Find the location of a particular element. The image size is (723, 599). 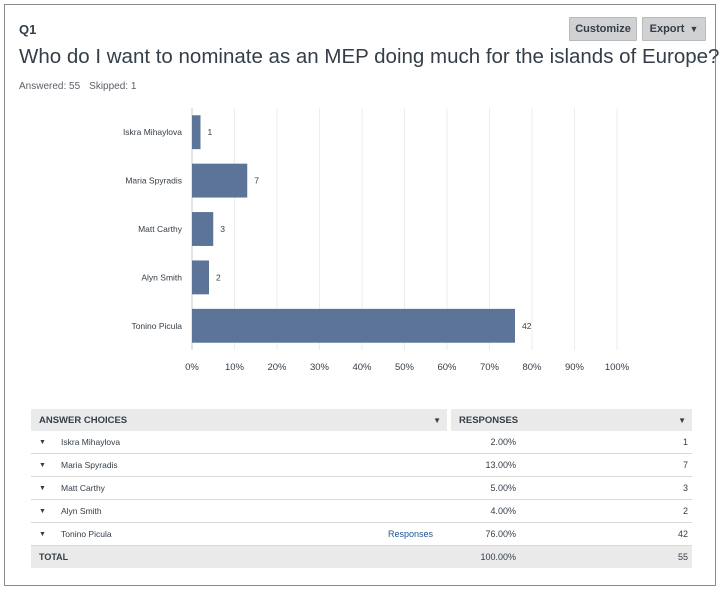

x-tick-label: 70% is located at coordinates (490, 367).